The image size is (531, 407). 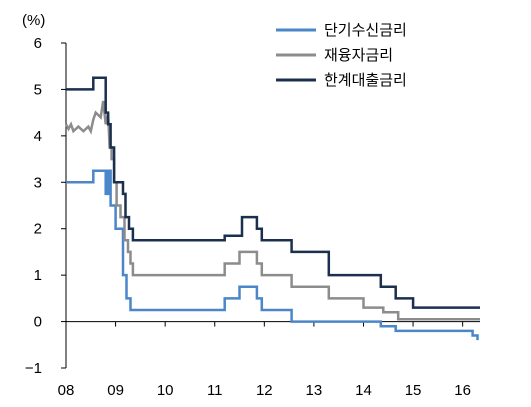 What do you see at coordinates (38, 229) in the screenshot?
I see `y-tick-label: 2` at bounding box center [38, 229].